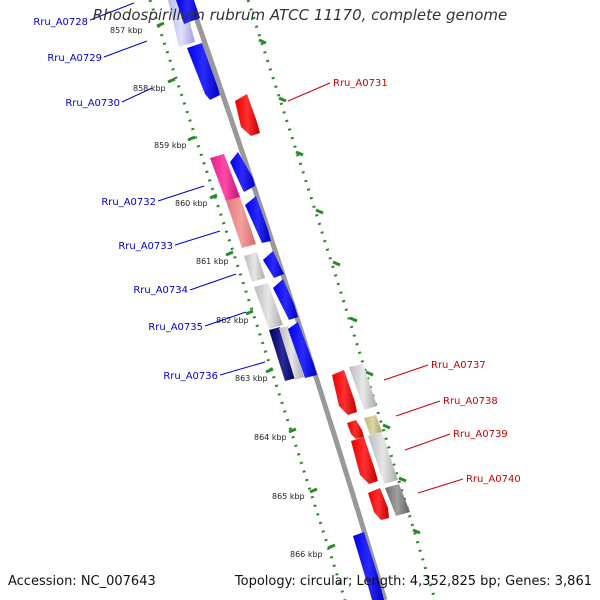 Image resolution: width=600 pixels, height=600 pixels. I want to click on accession-label: Accession: NC_007643, so click(82, 581).